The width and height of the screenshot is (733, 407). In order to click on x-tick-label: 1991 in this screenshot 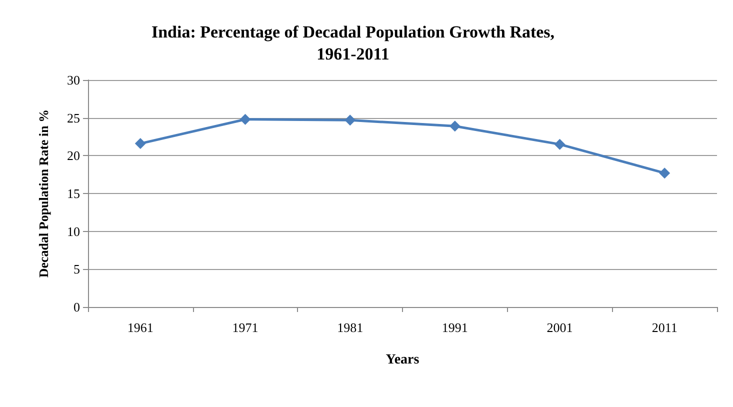, I will do `click(455, 327)`.